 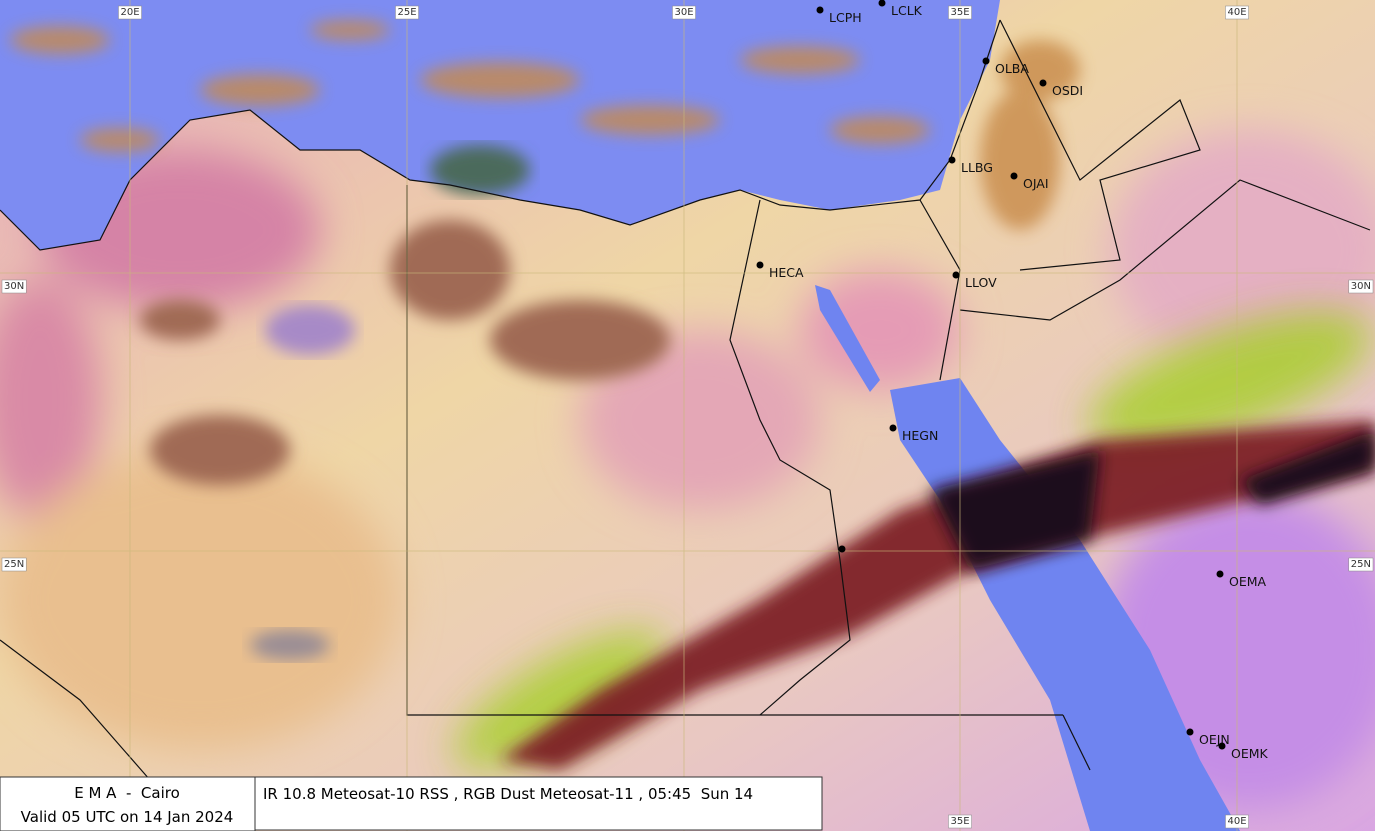 I want to click on grid-label-text: 30E, so click(x=683, y=12).